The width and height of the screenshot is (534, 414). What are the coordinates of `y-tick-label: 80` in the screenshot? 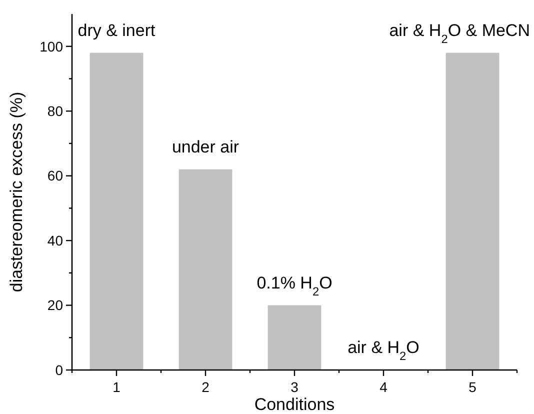 It's located at (55, 110).